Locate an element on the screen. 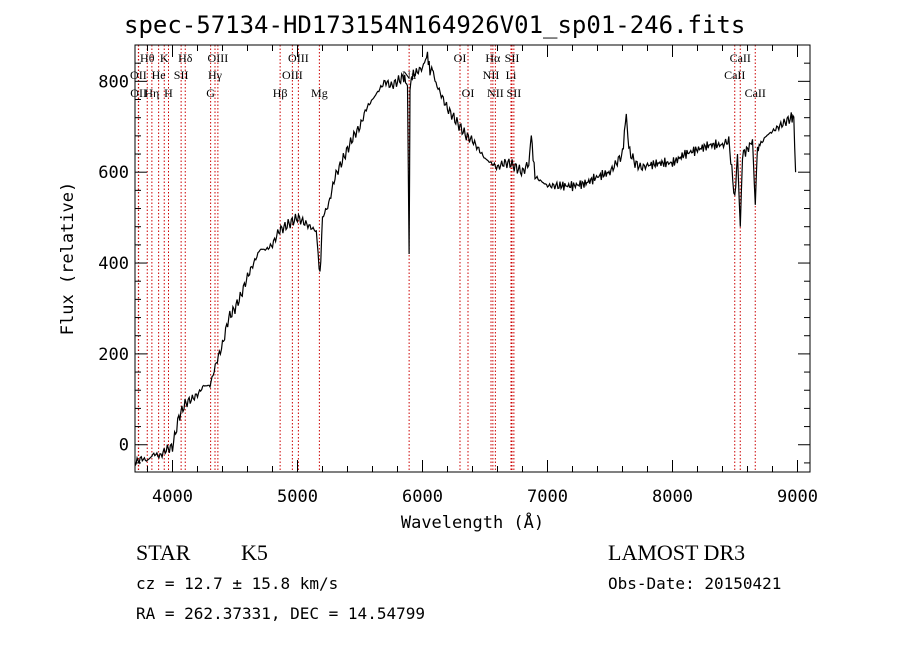 The height and width of the screenshot is (649, 900). x-tick-label-9000: 9000 is located at coordinates (797, 497).